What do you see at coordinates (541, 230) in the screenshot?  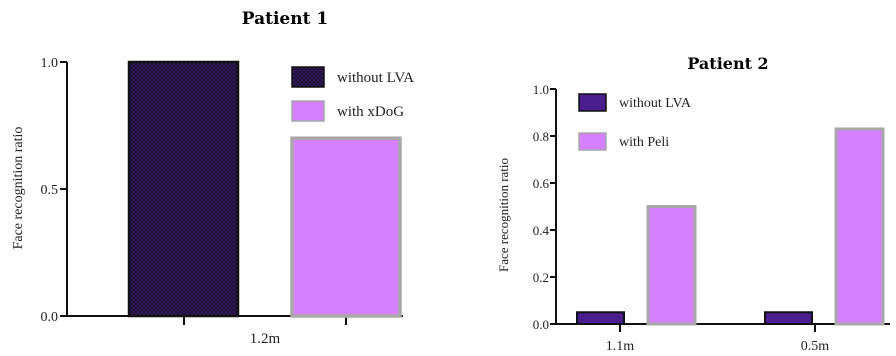 I see `y-tick-label: 0.4` at bounding box center [541, 230].